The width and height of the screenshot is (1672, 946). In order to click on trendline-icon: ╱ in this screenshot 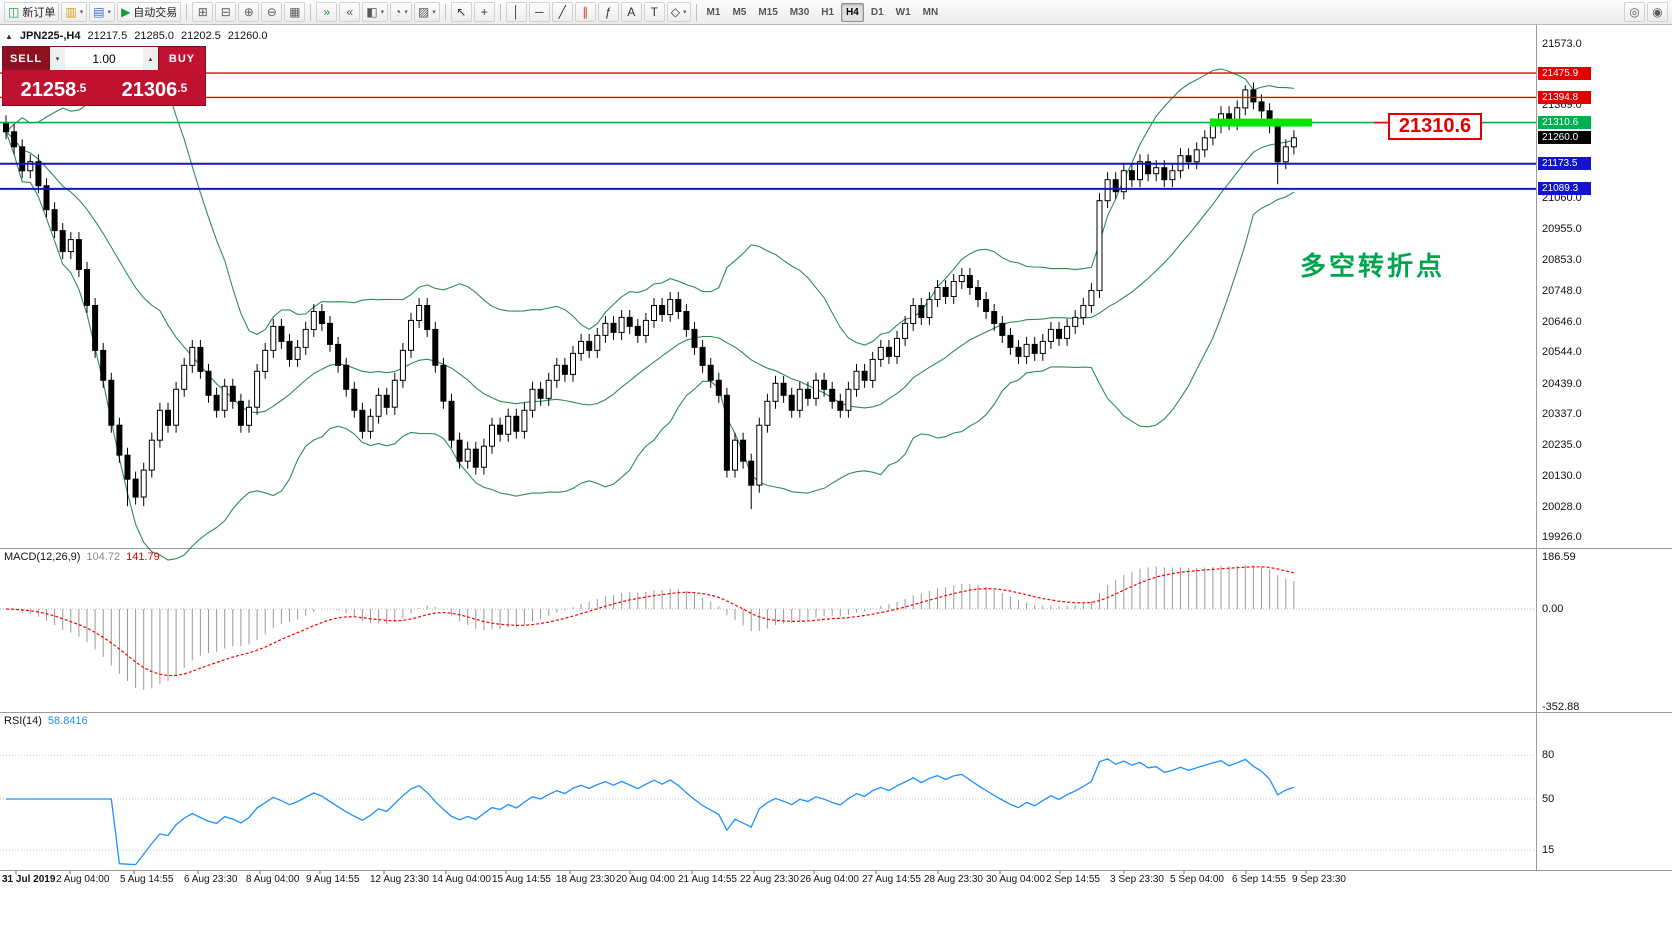, I will do `click(562, 12)`.